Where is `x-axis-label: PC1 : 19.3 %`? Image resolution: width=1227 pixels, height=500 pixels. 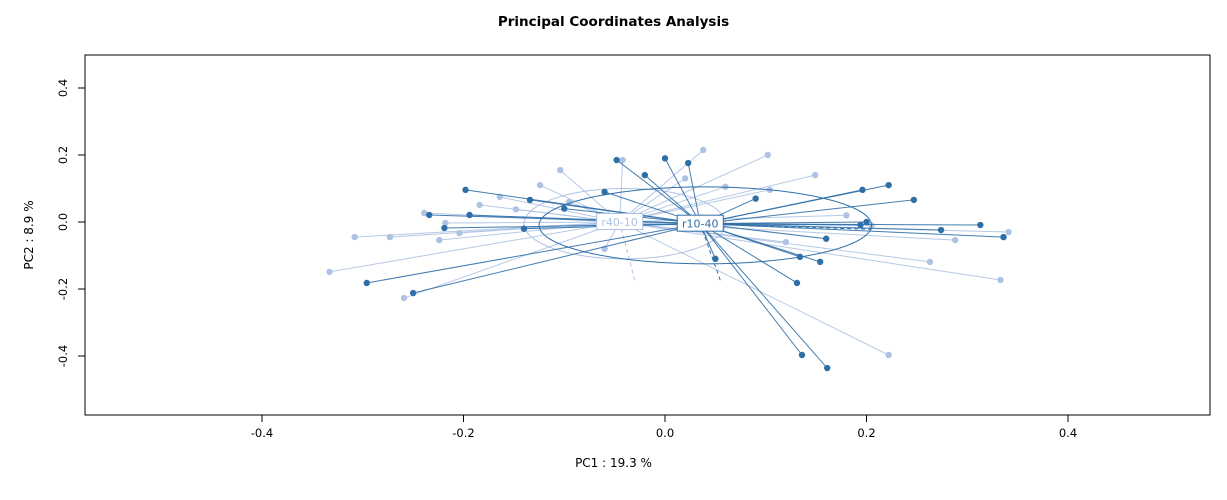
x-axis-label: PC1 : 19.3 % is located at coordinates (613, 463).